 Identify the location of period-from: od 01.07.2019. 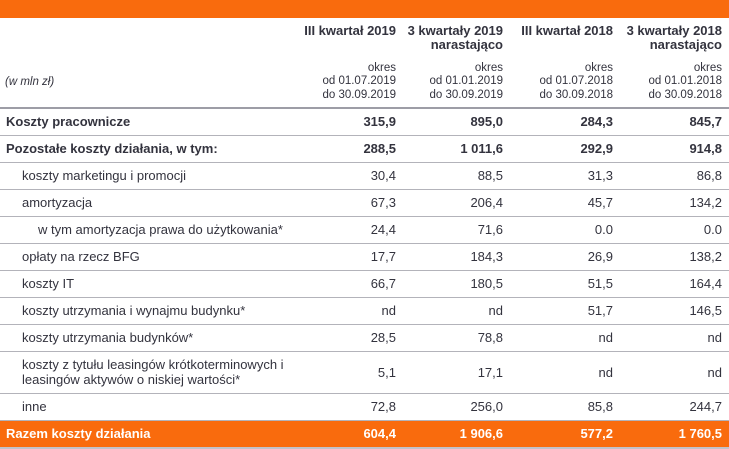
(359, 81).